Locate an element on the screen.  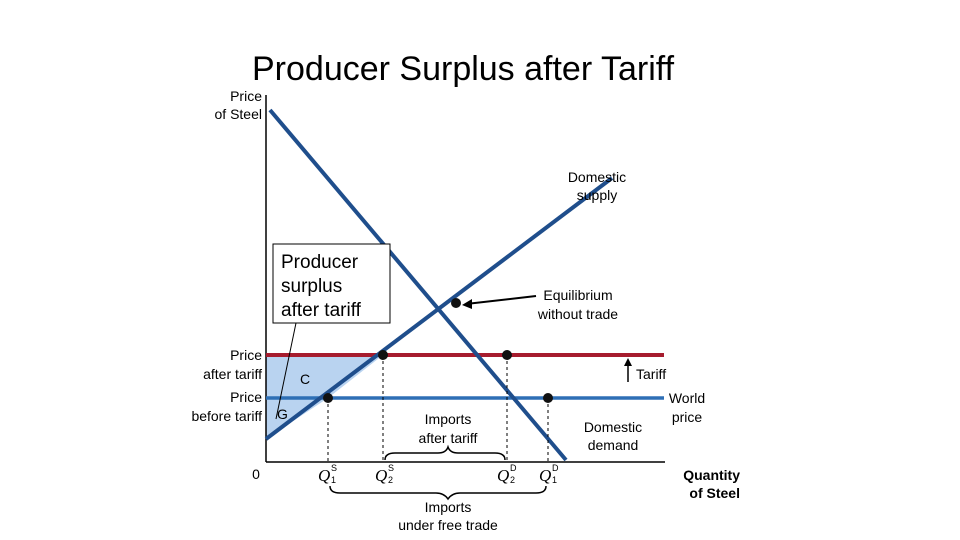
tariff-arrow-head is located at coordinates (628, 362).